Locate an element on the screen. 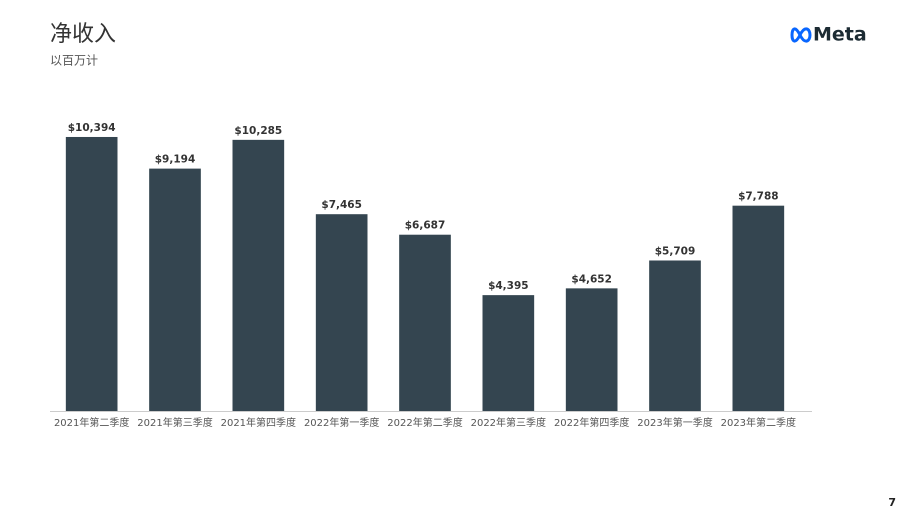  chart-title: 净收入 is located at coordinates (83, 34).